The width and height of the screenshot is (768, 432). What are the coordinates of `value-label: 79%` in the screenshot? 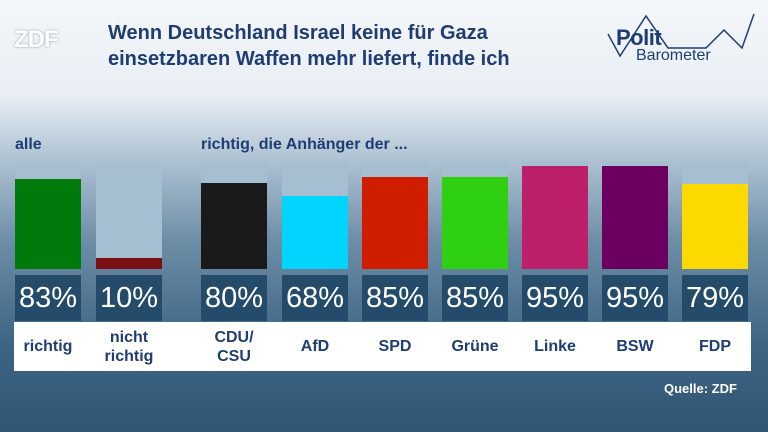 It's located at (715, 298).